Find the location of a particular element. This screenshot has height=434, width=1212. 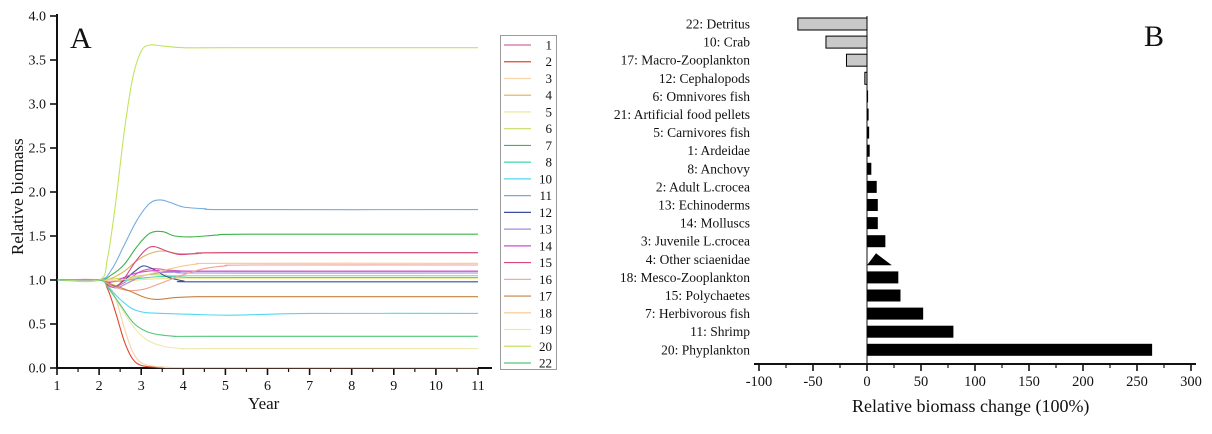

category-label: 7: Herbivorous fish is located at coordinates (697, 313).